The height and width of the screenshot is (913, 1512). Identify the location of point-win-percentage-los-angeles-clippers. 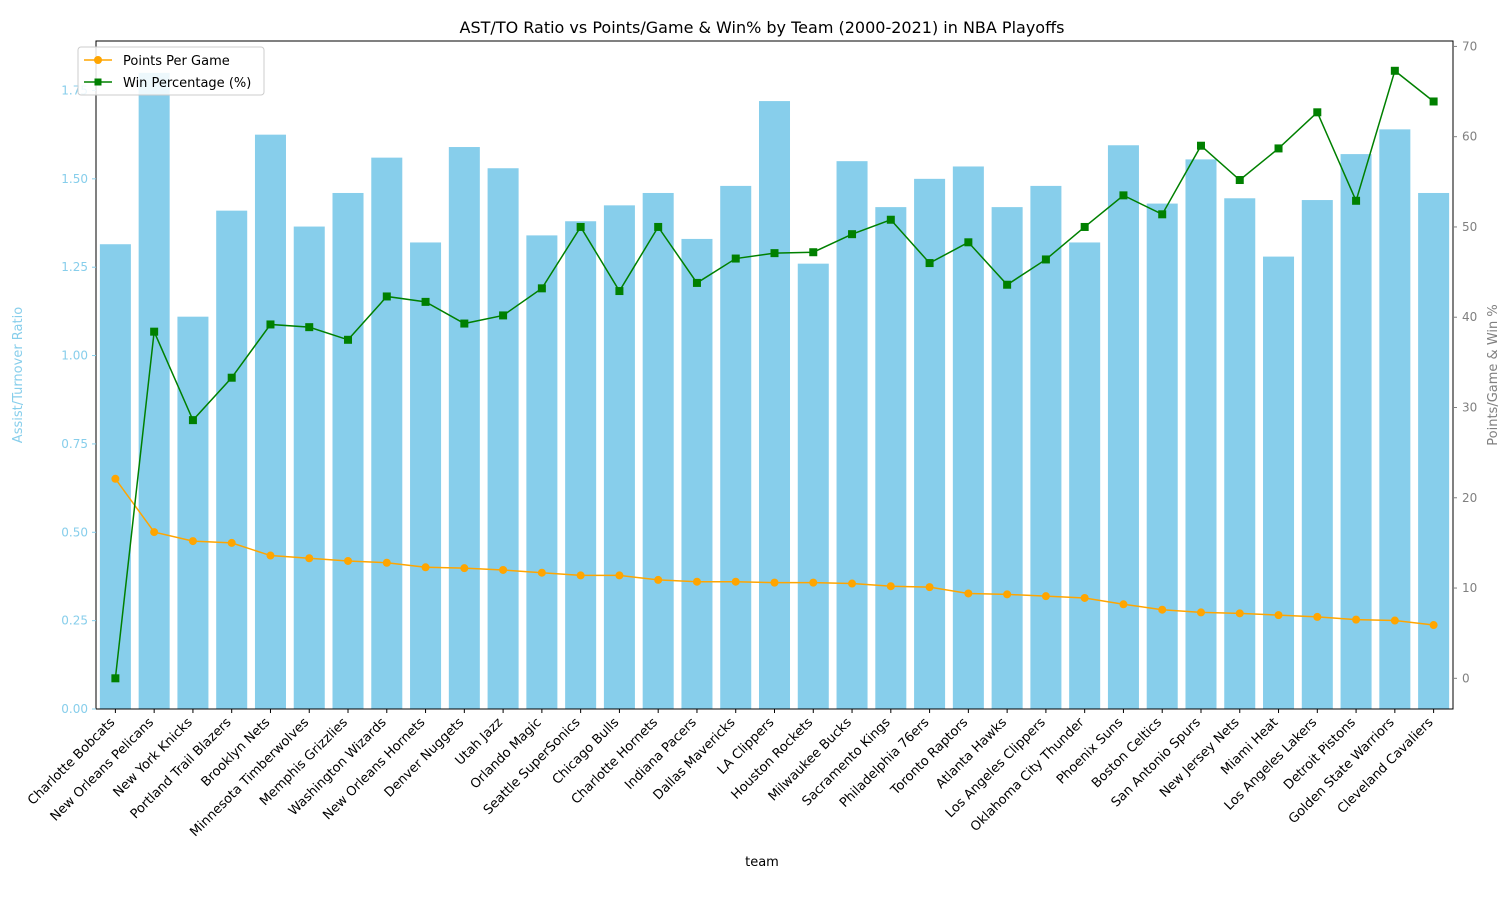
(1045, 259).